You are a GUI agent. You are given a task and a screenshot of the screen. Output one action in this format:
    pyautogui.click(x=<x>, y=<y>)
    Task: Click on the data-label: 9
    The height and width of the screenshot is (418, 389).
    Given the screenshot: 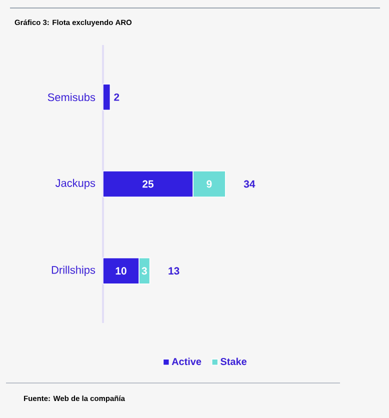 What is the action you would take?
    pyautogui.click(x=209, y=184)
    